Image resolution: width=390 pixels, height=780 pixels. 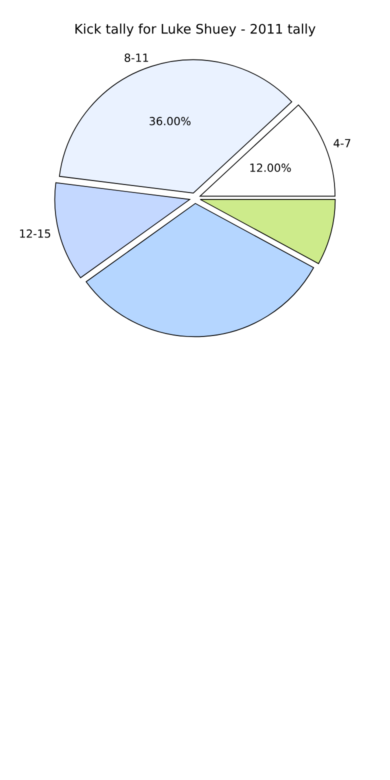 What do you see at coordinates (136, 58) in the screenshot?
I see `slice-label: 8-11` at bounding box center [136, 58].